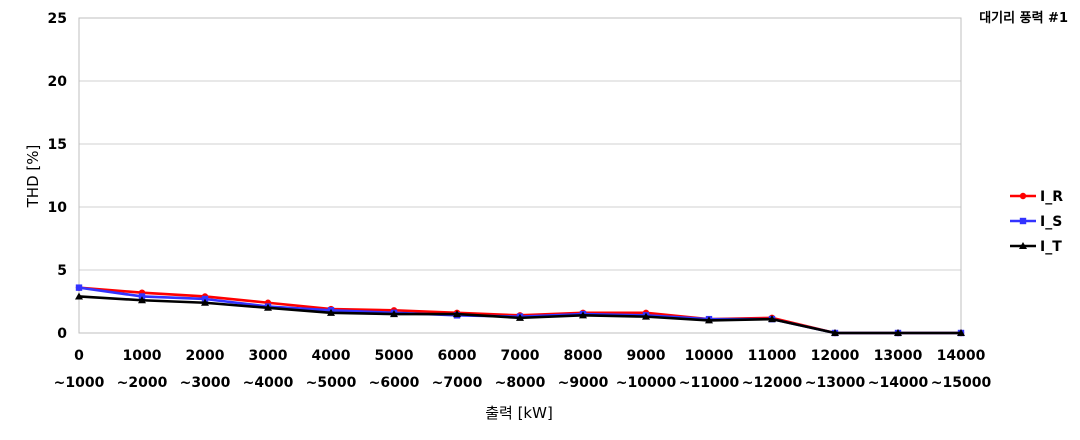 The height and width of the screenshot is (440, 1080). Describe the element at coordinates (394, 356) in the screenshot. I see `x-tick-label-top: 5000` at that location.